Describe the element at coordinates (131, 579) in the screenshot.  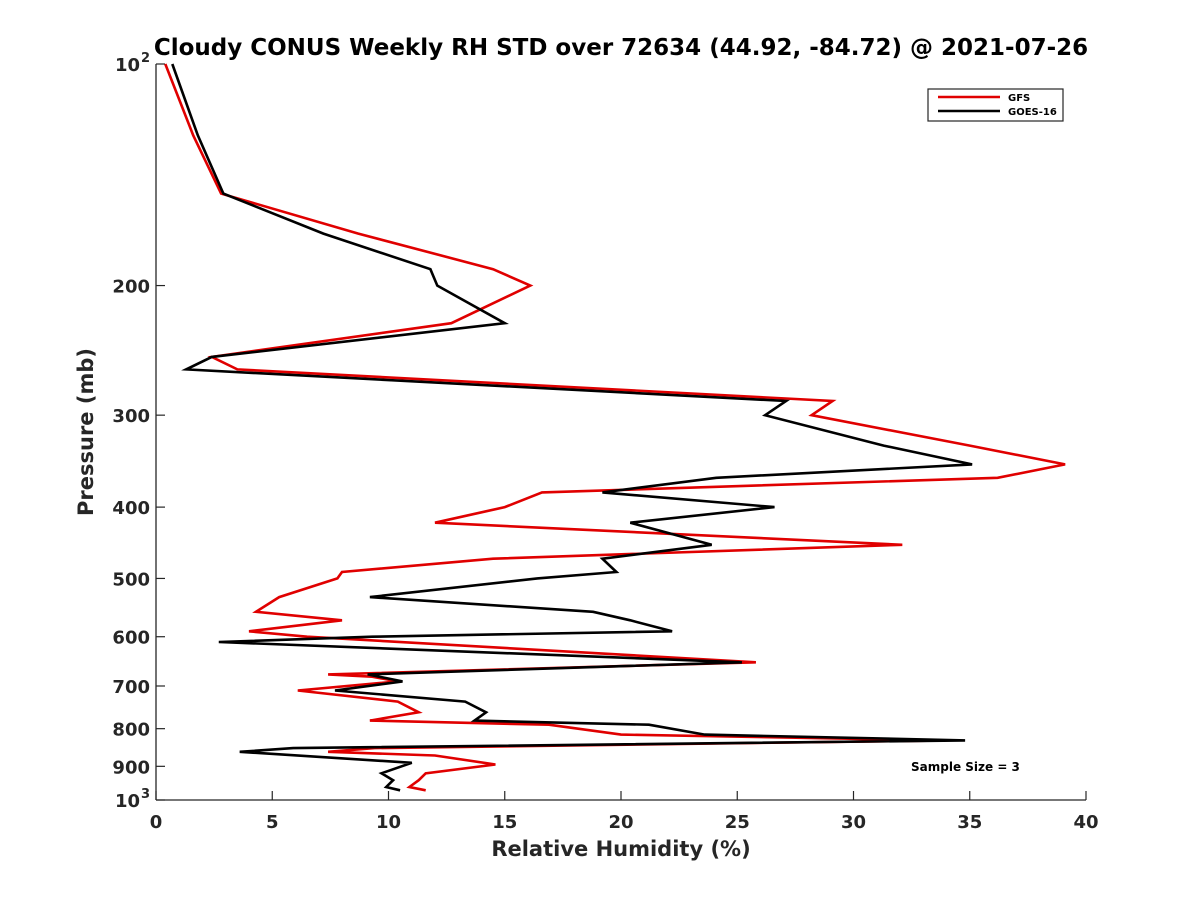
I see `y-tick-label: 500` at that location.